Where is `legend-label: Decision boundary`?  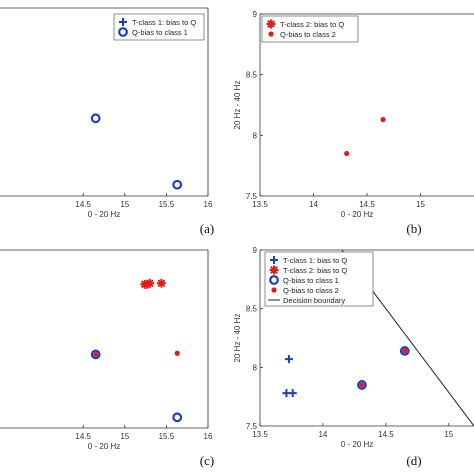 legend-label: Decision boundary is located at coordinates (314, 300).